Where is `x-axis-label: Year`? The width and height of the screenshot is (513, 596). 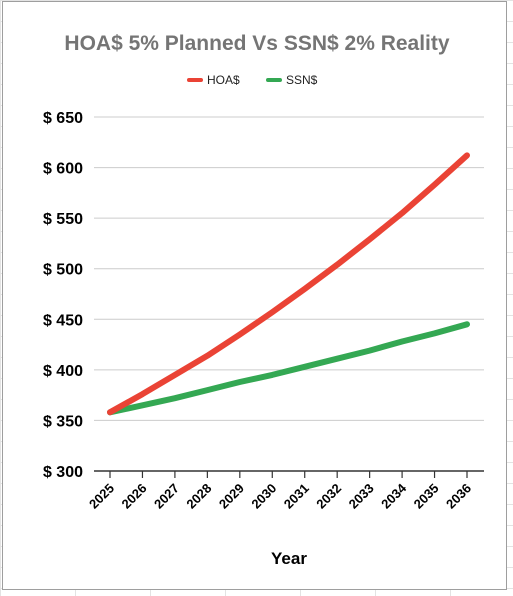 x-axis-label: Year is located at coordinates (289, 558).